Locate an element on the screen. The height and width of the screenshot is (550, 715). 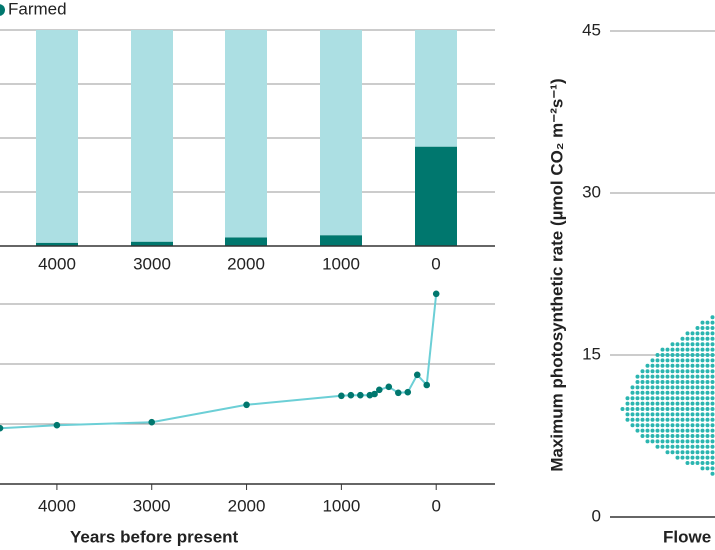
x-tick-label: 2000 is located at coordinates (247, 505).